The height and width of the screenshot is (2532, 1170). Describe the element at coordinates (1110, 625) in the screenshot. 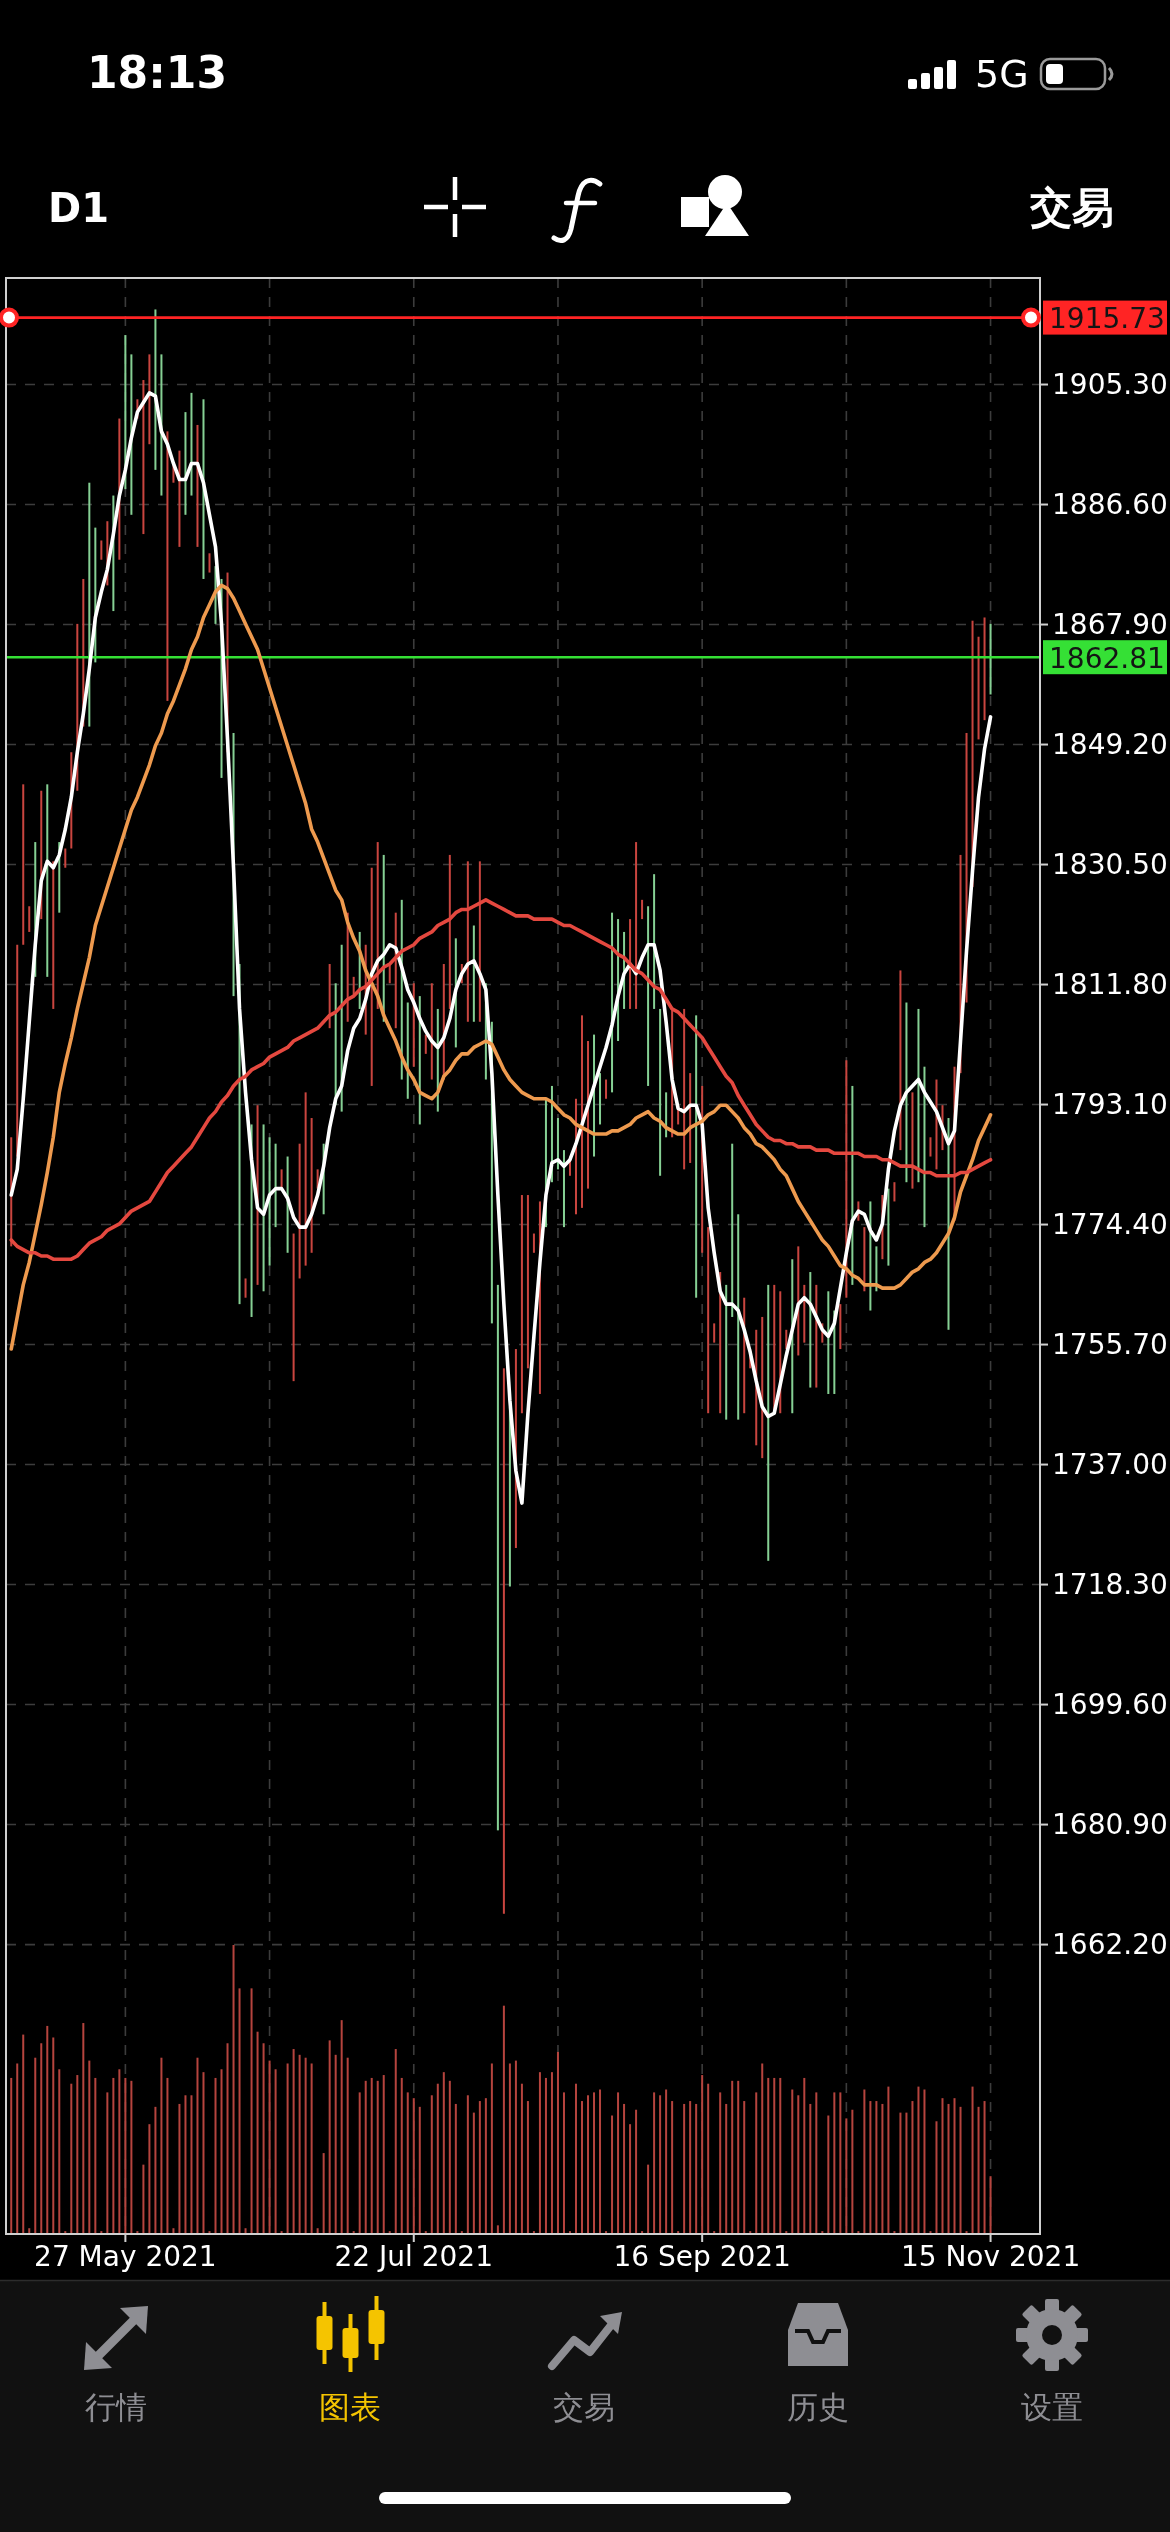

I see `y-tick-label: 1867.90` at that location.